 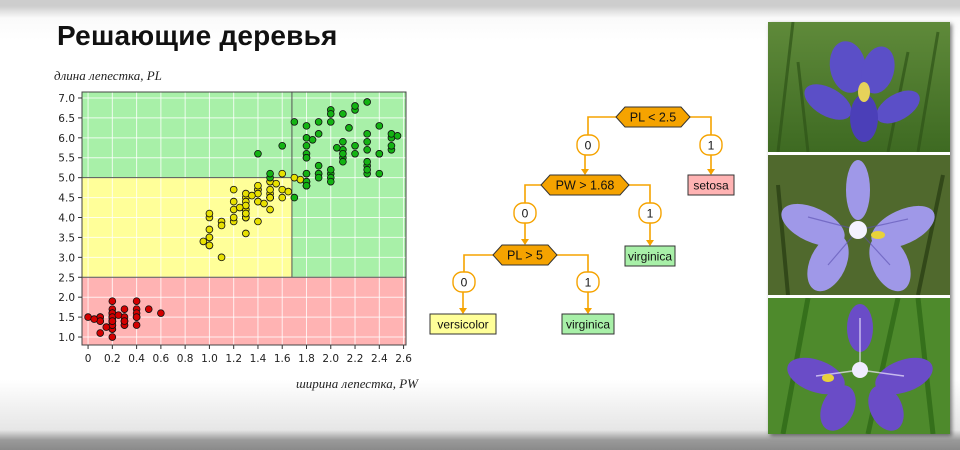 What do you see at coordinates (859, 366) in the screenshot?
I see `iris-virginica-photo` at bounding box center [859, 366].